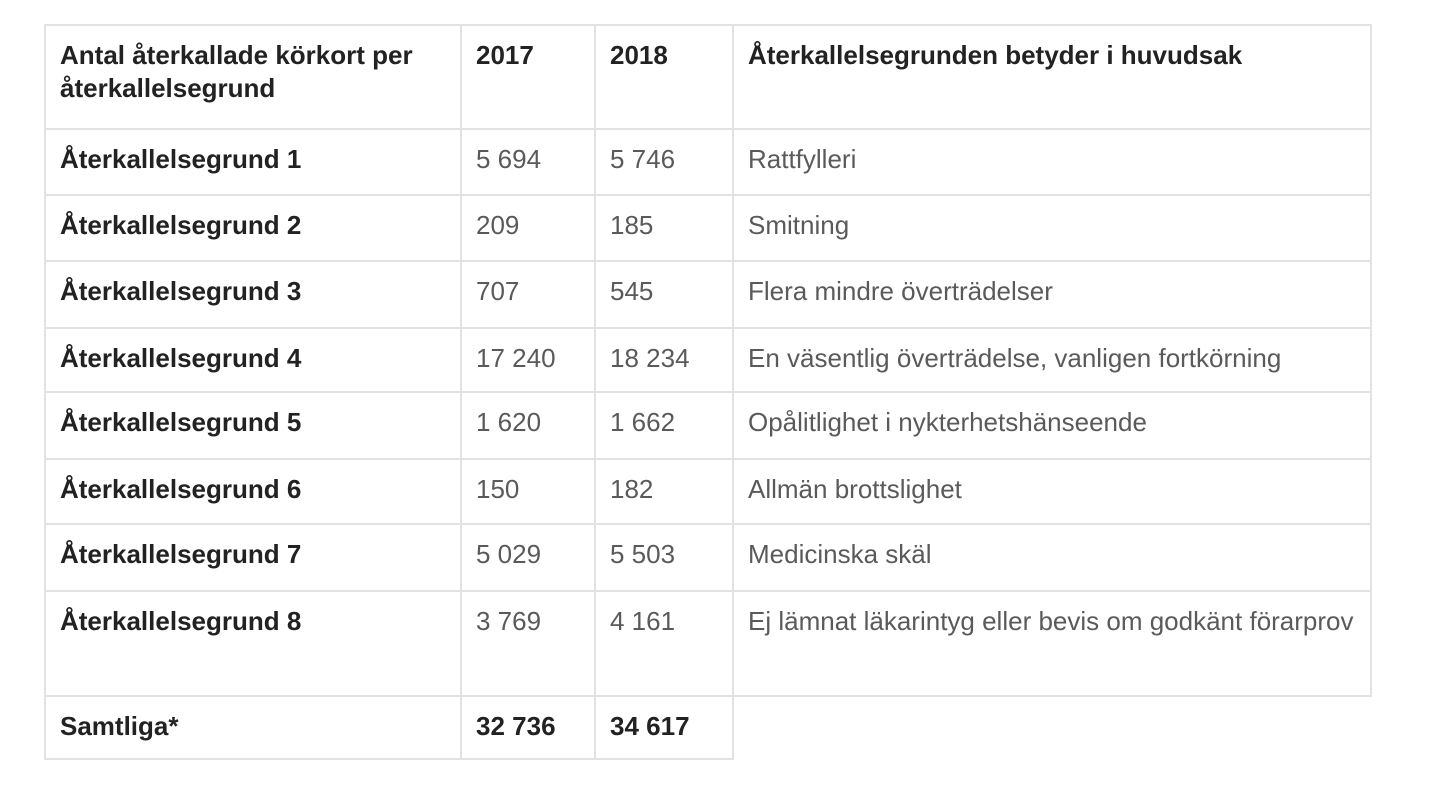 The width and height of the screenshot is (1454, 786). What do you see at coordinates (664, 360) in the screenshot?
I see `value-2018: 18 234` at bounding box center [664, 360].